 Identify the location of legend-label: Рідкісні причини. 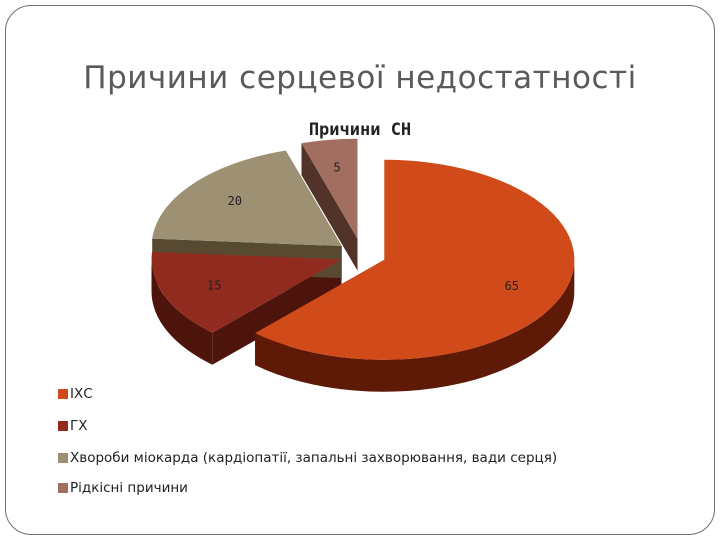
(129, 488).